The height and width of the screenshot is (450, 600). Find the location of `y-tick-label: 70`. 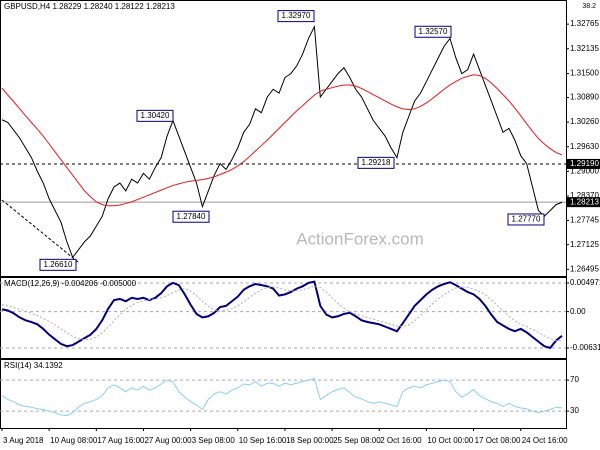

y-tick-label: 70 is located at coordinates (574, 379).